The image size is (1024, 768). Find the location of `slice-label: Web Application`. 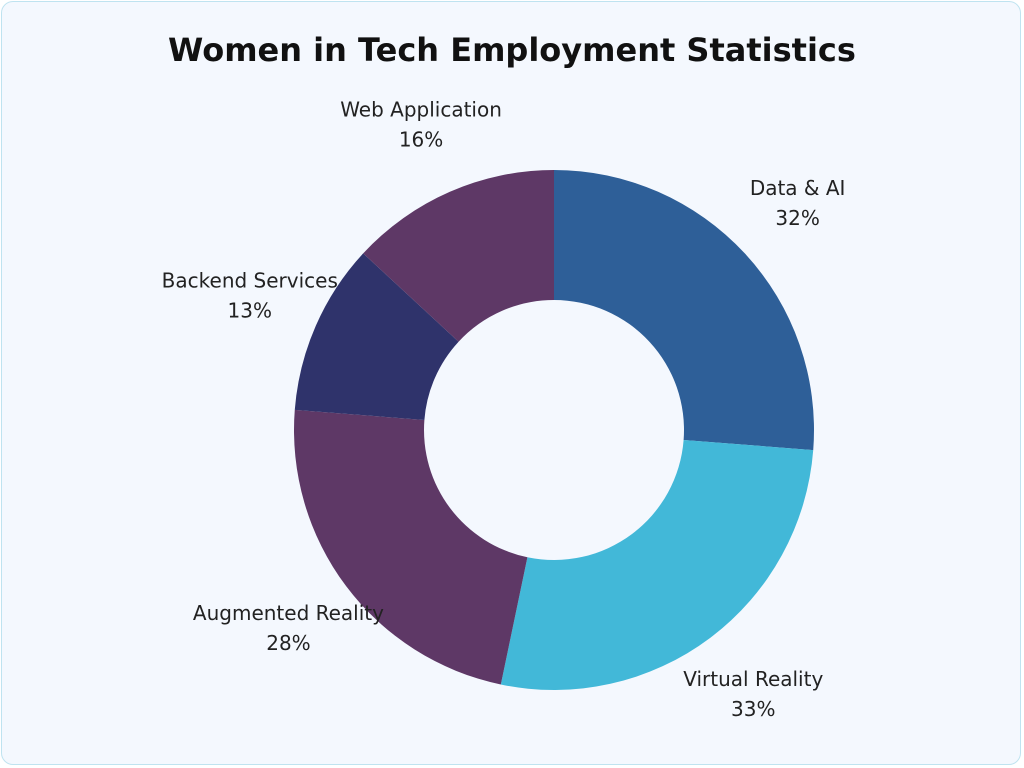

slice-label: Web Application is located at coordinates (421, 109).